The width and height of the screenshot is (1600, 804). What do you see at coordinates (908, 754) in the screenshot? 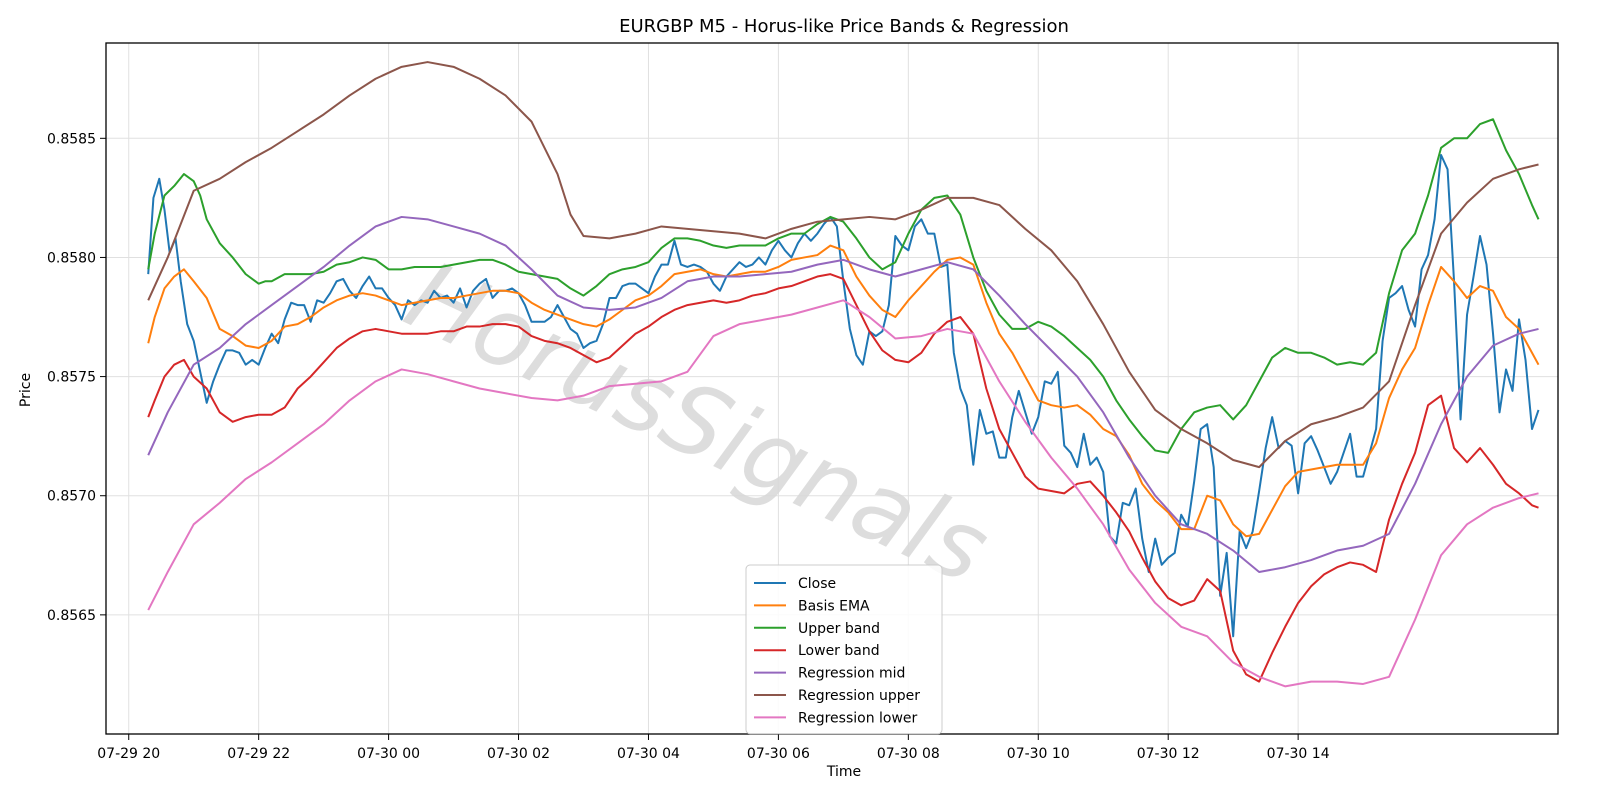
I see `x-tick-label: 07-30 08` at bounding box center [908, 754].